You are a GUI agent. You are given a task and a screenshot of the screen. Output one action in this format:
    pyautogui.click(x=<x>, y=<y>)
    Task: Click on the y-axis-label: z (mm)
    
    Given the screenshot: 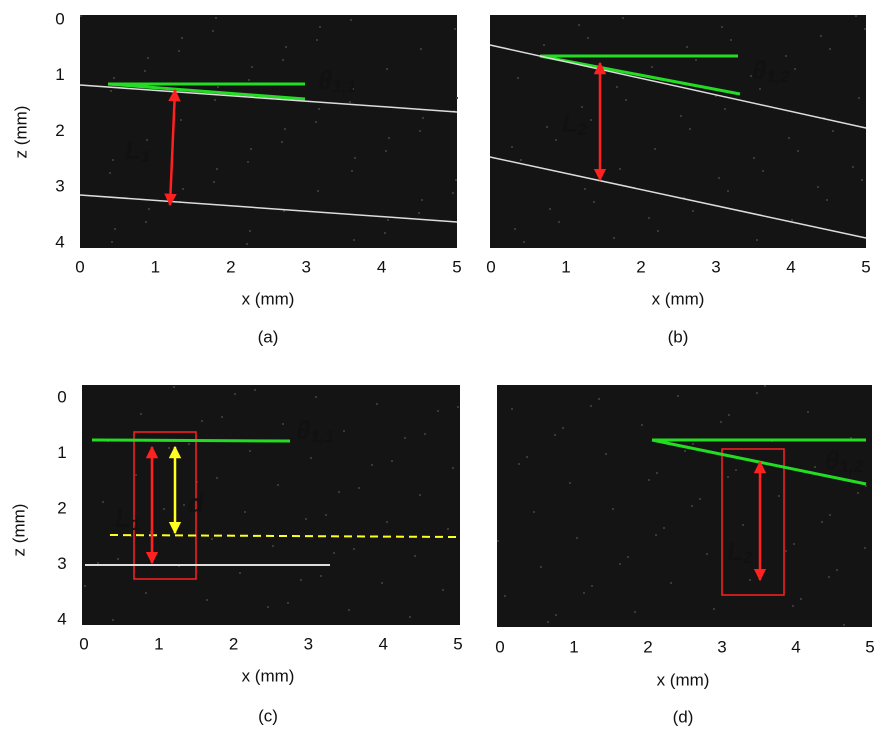 What is the action you would take?
    pyautogui.click(x=18, y=530)
    